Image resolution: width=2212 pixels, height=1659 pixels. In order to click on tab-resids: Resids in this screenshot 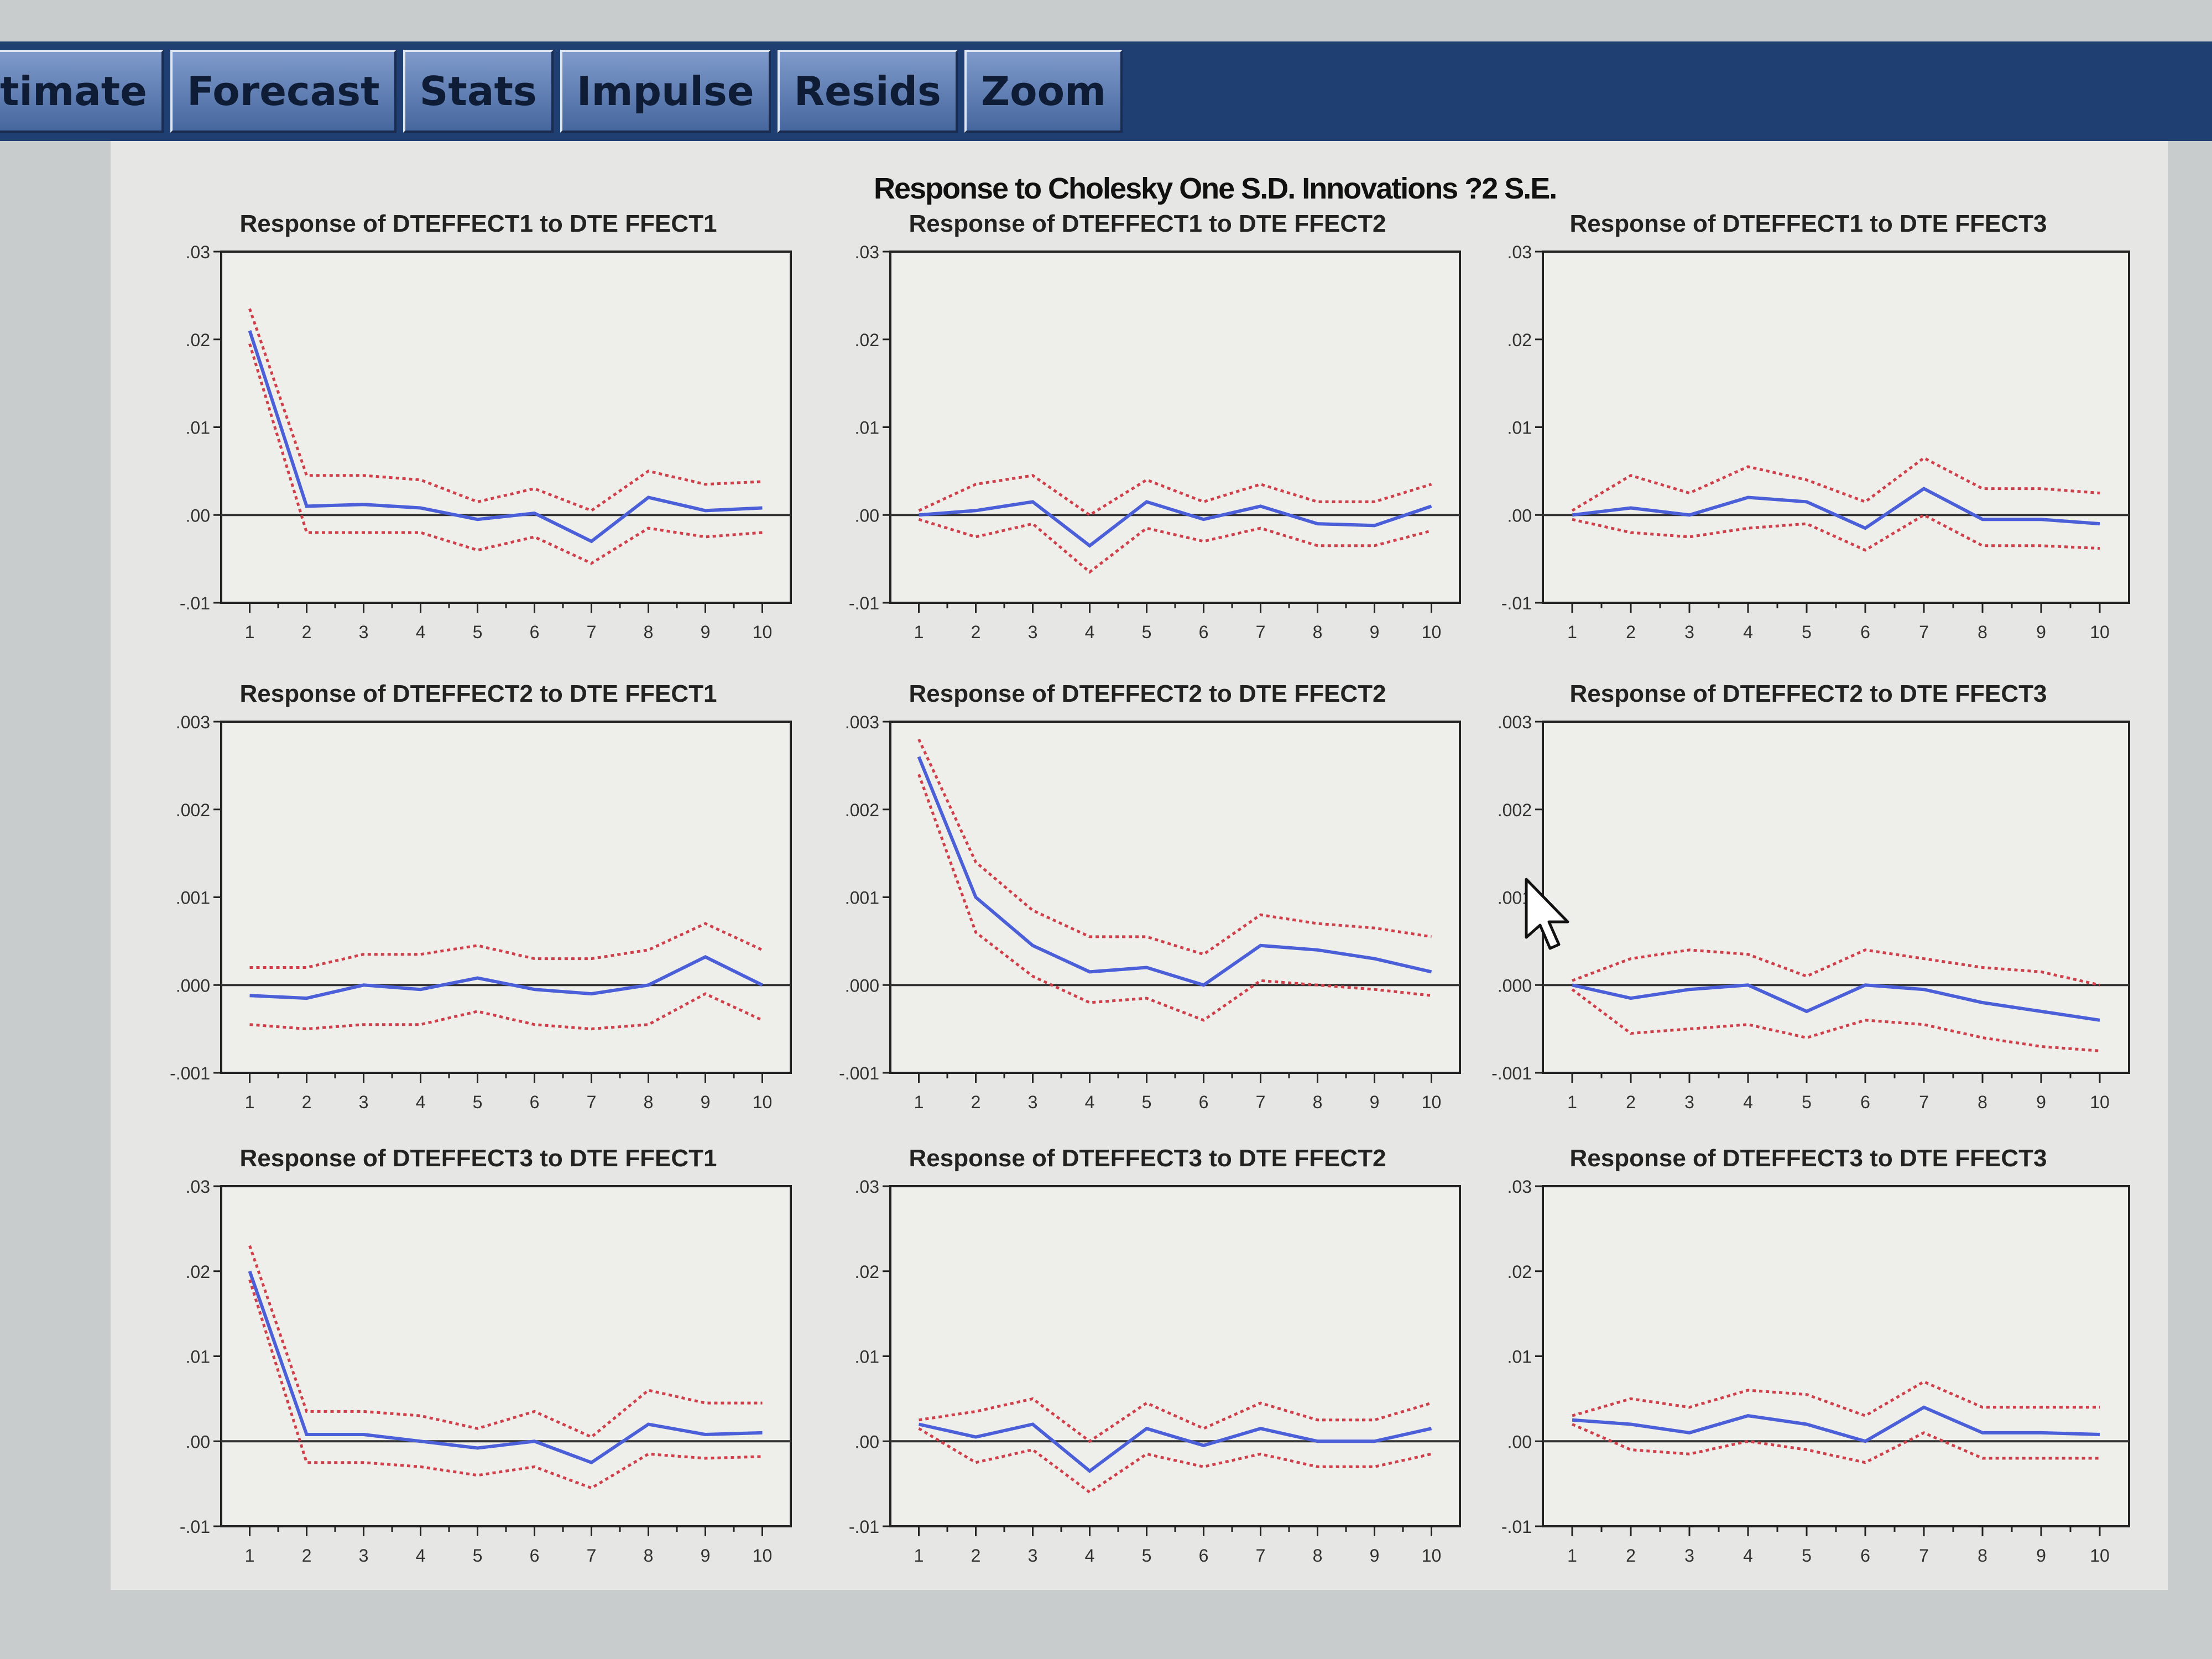, I will do `click(868, 92)`.